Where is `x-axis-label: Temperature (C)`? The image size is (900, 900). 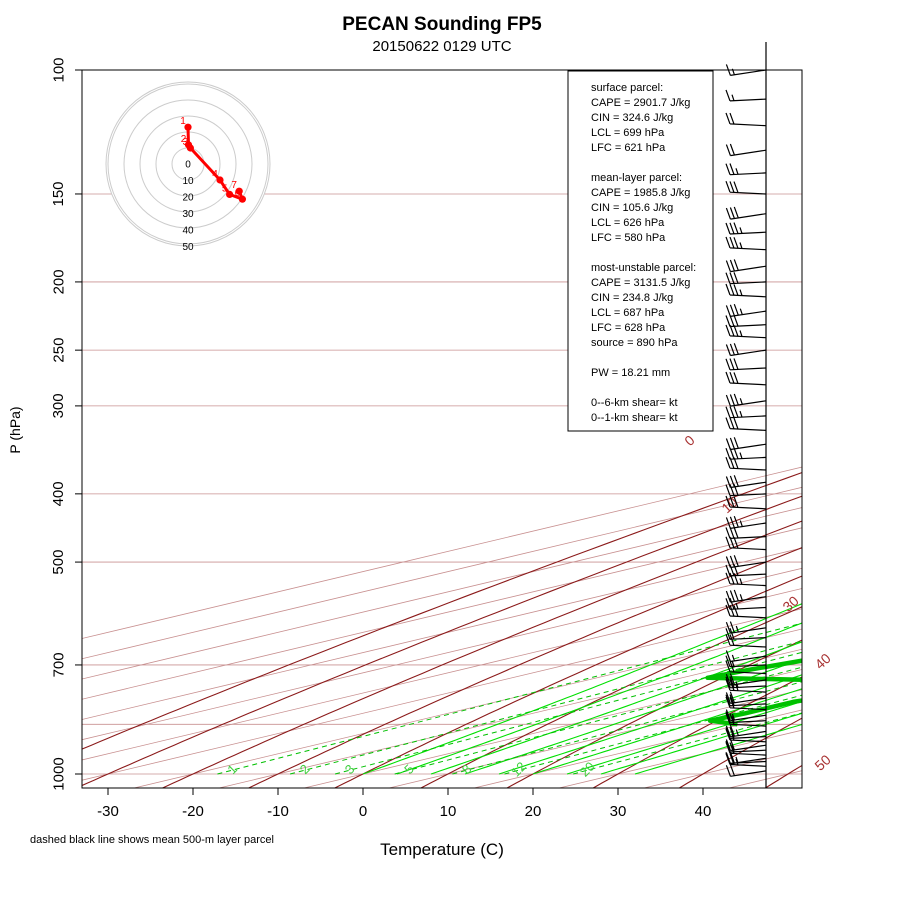
x-axis-label: Temperature (C) is located at coordinates (442, 849).